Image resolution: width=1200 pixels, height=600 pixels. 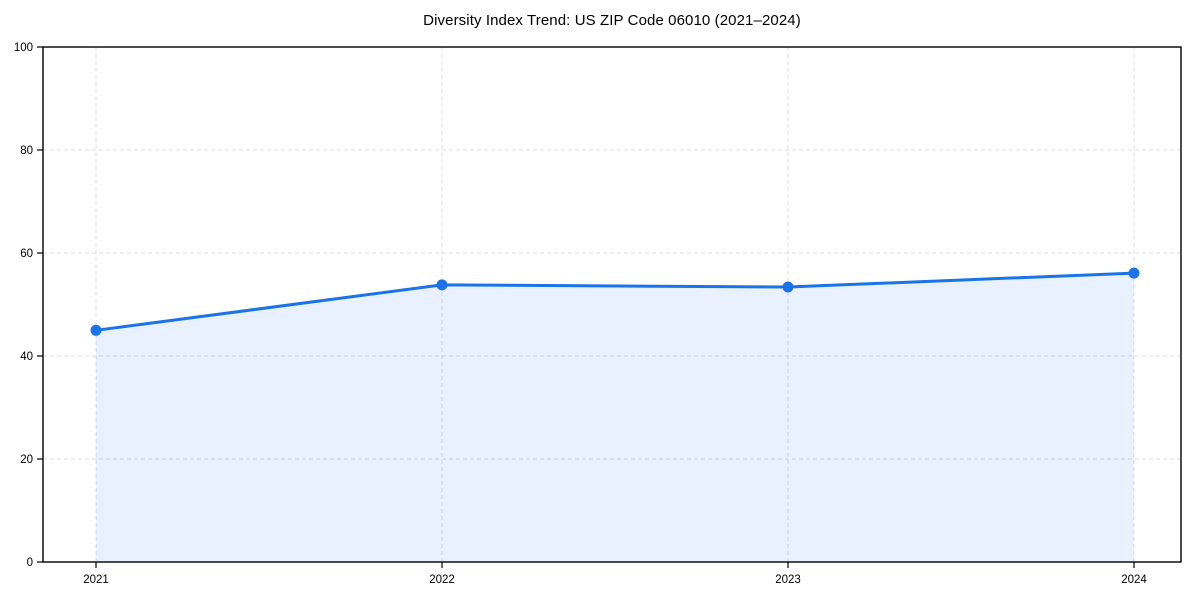 I want to click on data-point-2024, so click(x=1134, y=273).